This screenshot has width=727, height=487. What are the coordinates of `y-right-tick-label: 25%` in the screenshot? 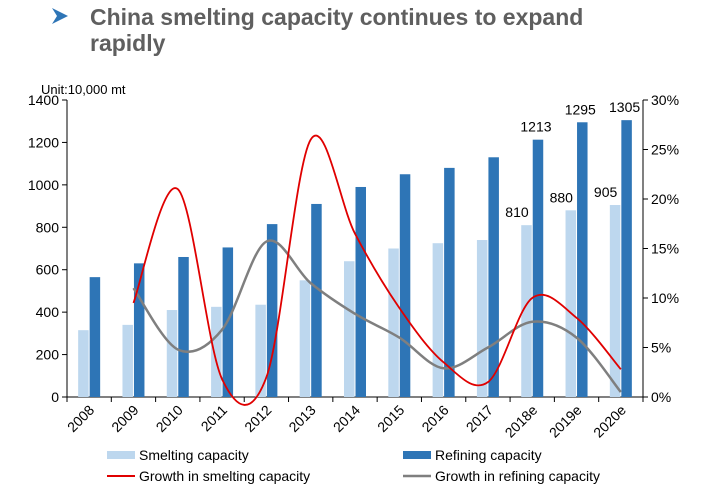 It's located at (665, 150).